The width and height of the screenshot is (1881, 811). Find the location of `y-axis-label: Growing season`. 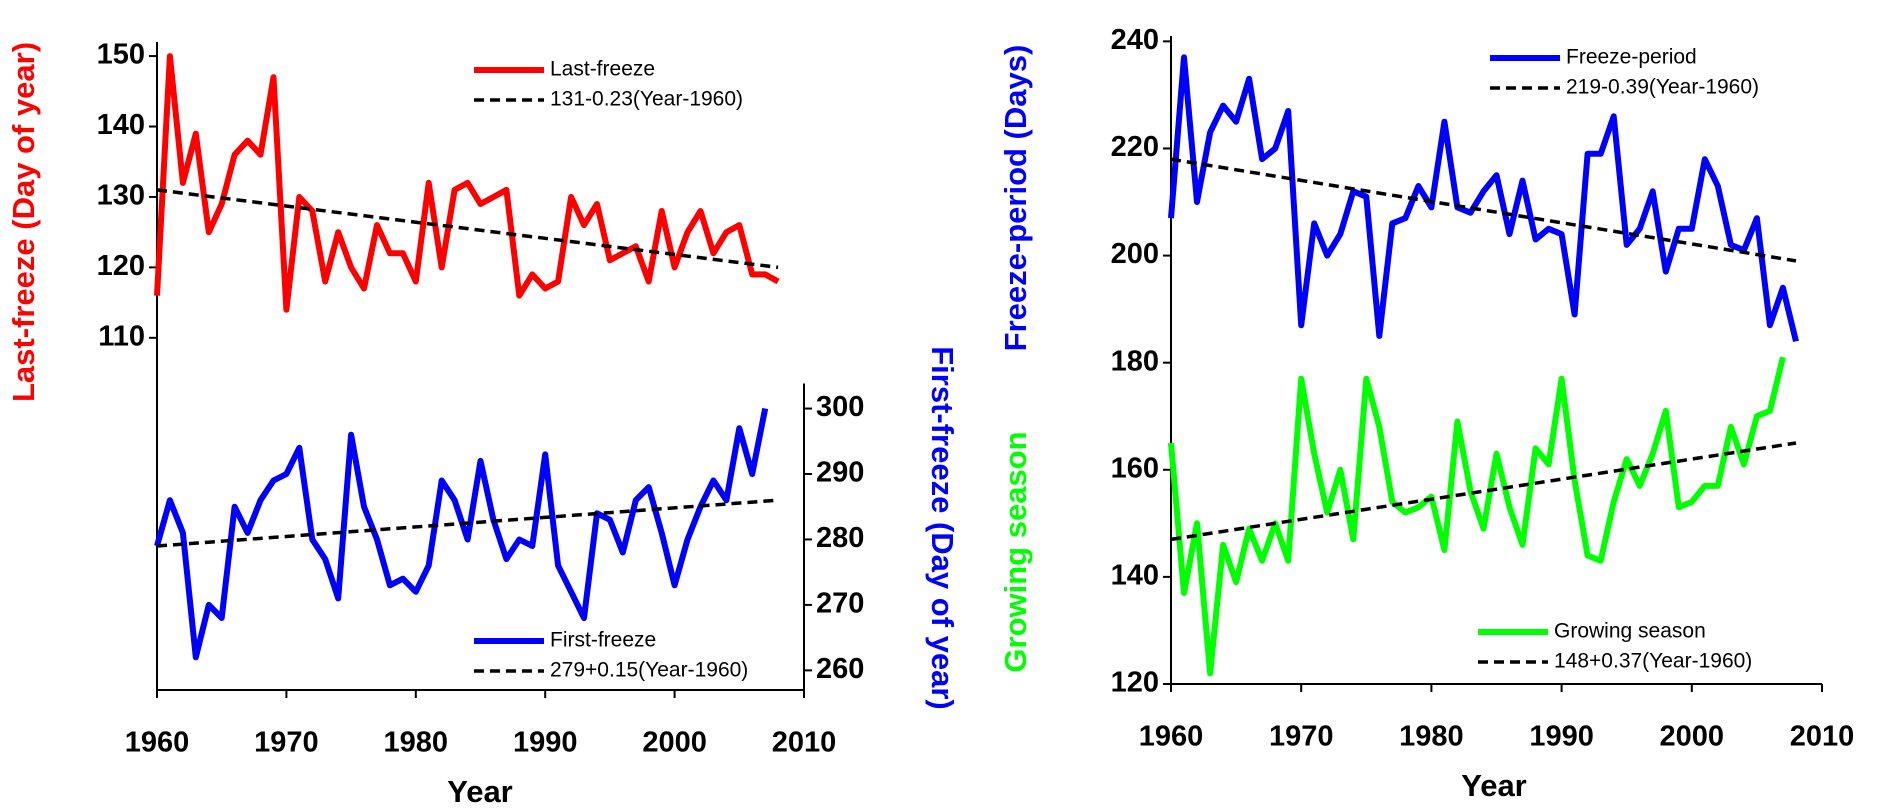

y-axis-label: Growing season is located at coordinates (1015, 551).